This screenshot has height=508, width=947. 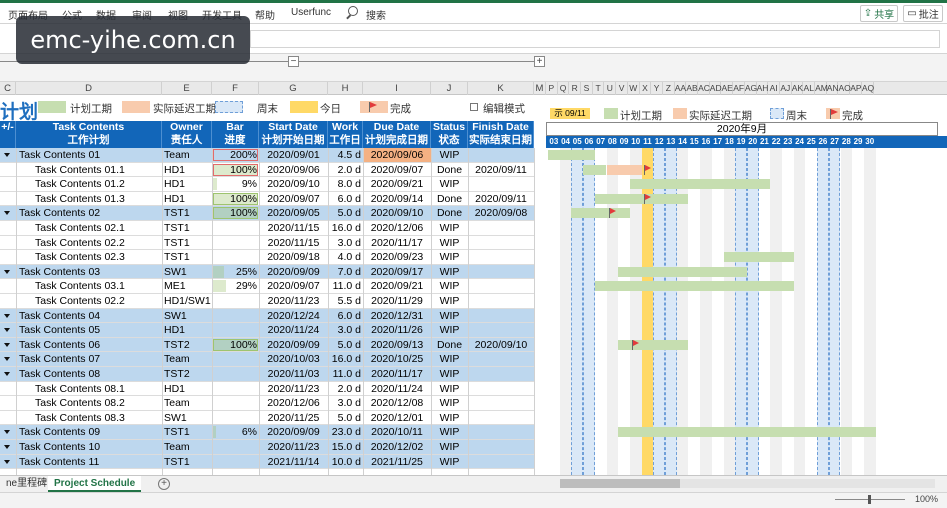 What do you see at coordinates (349, 271) in the screenshot?
I see `cell-work: 7.0 d` at bounding box center [349, 271].